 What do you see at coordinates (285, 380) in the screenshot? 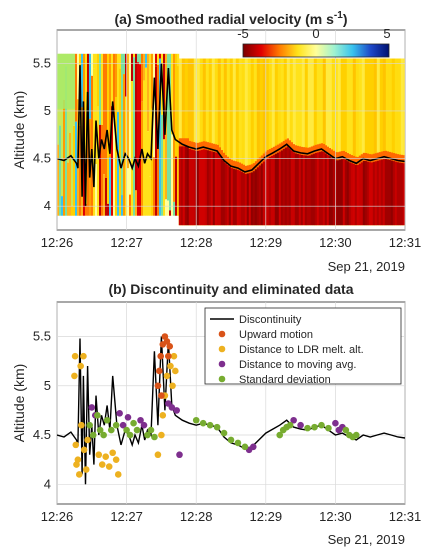
I see `legend-entry: Standard deviation` at bounding box center [285, 380].